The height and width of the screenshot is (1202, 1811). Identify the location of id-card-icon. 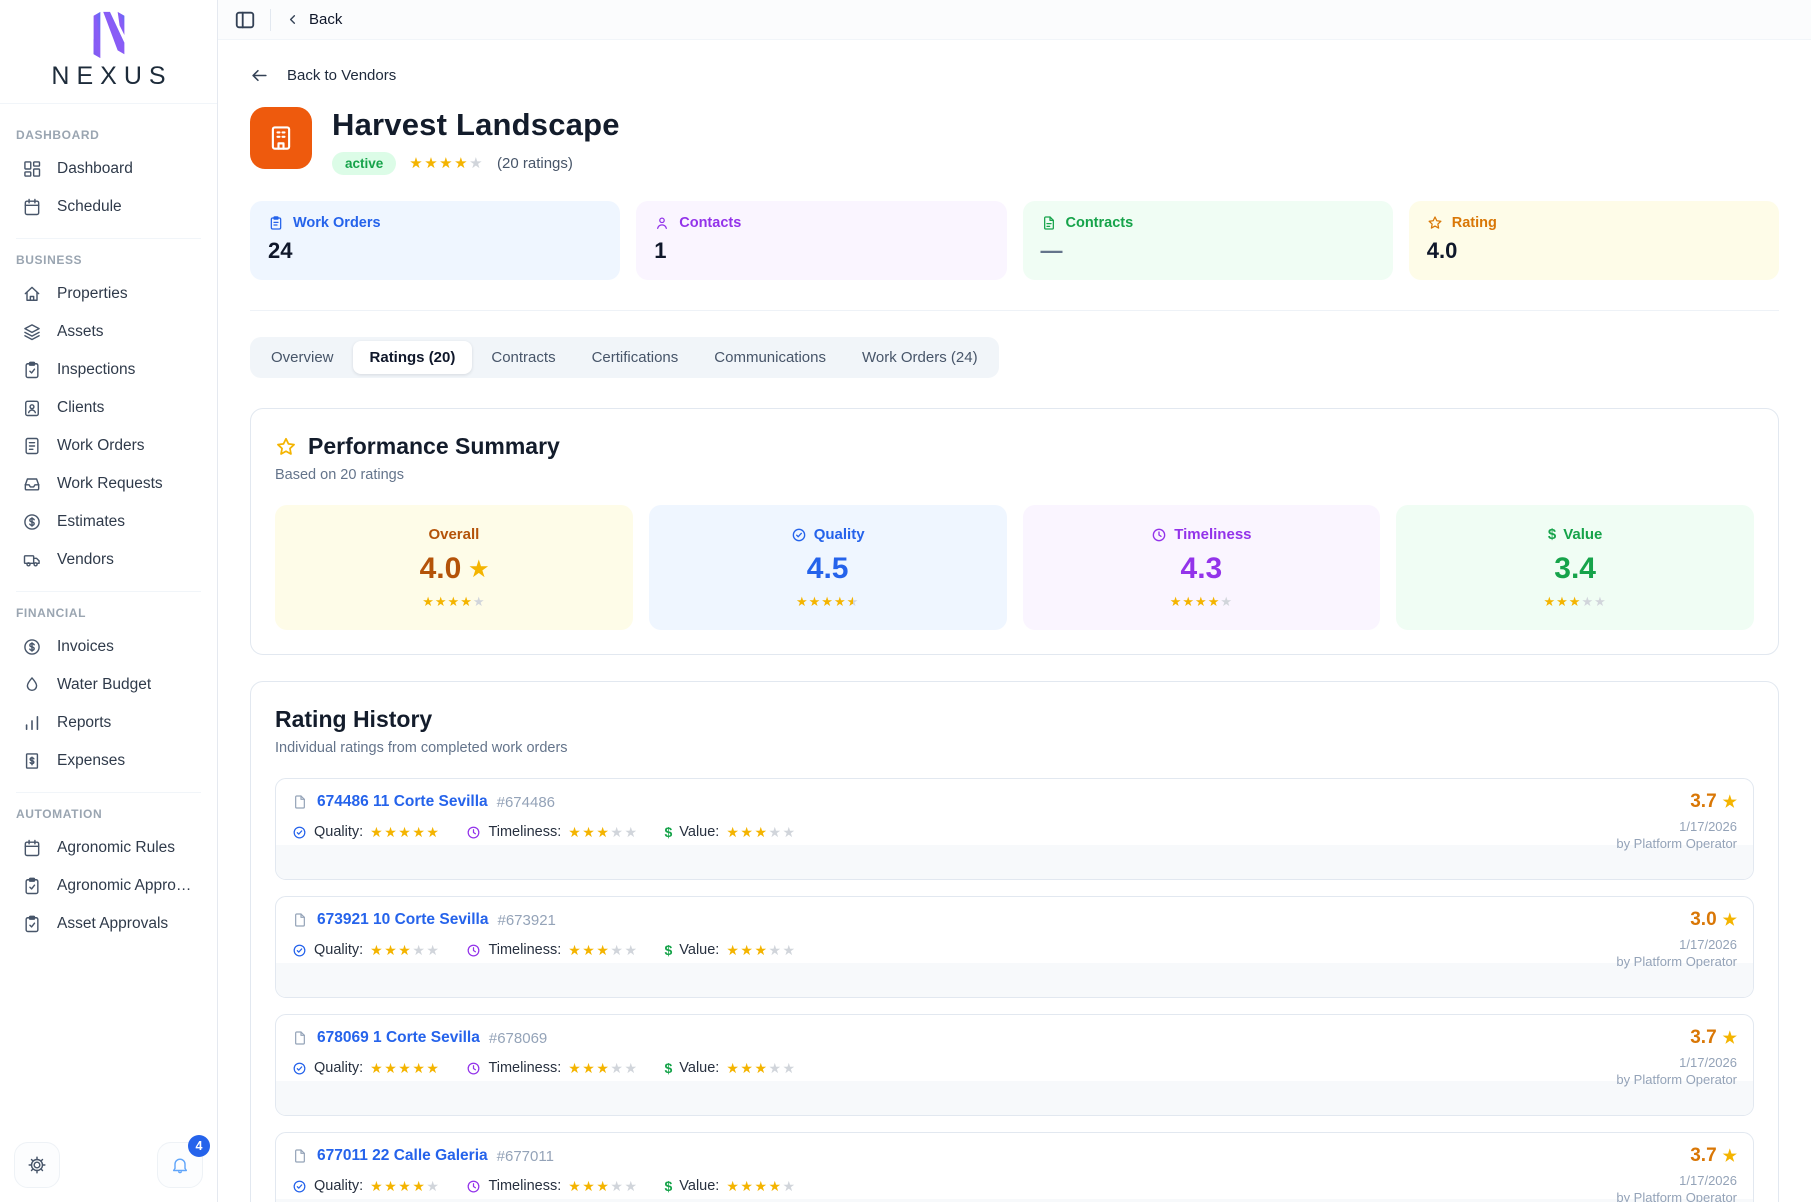
(32, 408).